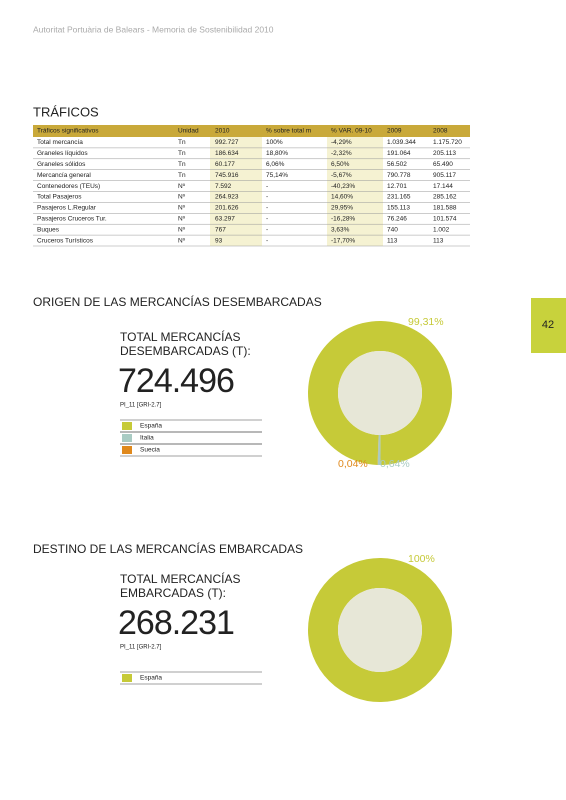  I want to click on table-cell: -16,28%, so click(343, 218).